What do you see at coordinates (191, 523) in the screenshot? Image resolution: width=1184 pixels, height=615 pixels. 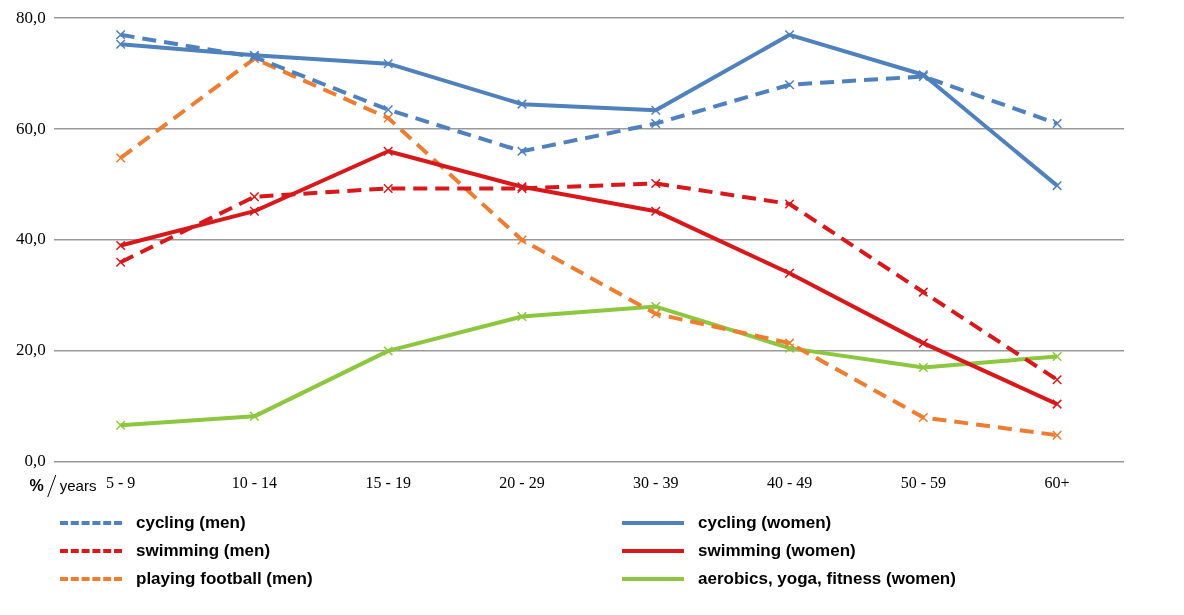 I see `legend-label: cycling (men)` at bounding box center [191, 523].